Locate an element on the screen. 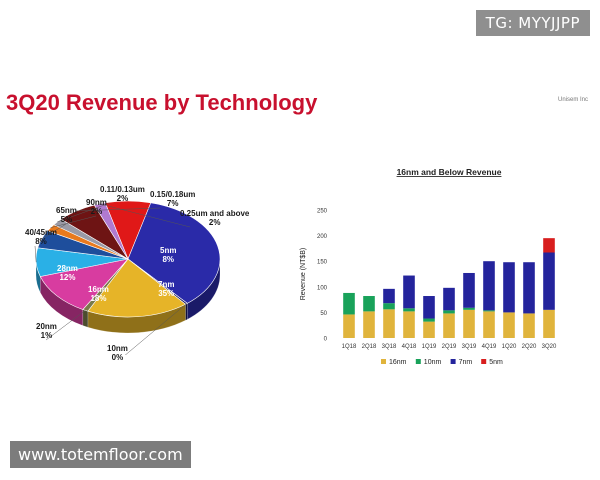 Image resolution: width=600 pixels, height=480 pixels. bar-7nm-1Q19 is located at coordinates (429, 307).